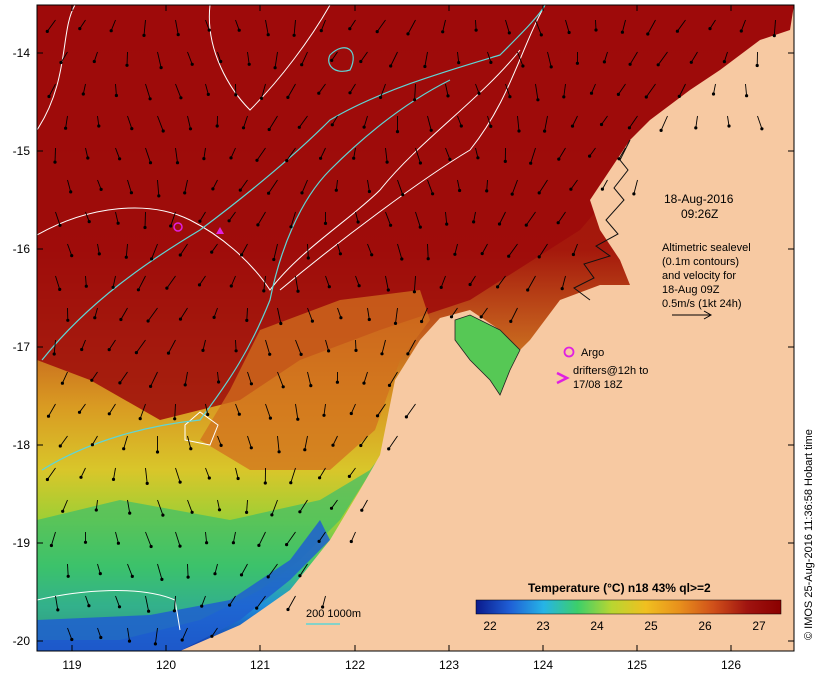  I want to click on cooler-coastal-band, so click(315, 380).